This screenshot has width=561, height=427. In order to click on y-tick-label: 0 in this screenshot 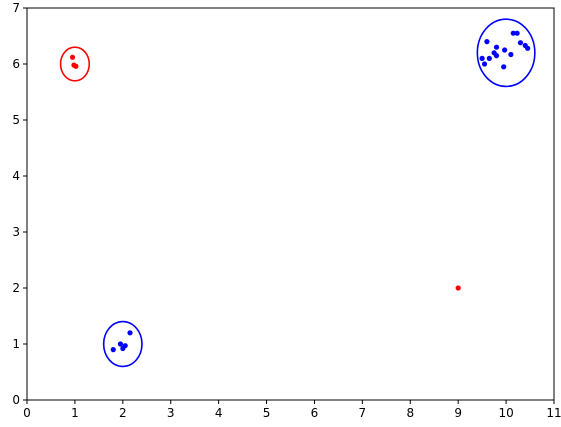, I will do `click(16, 400)`.